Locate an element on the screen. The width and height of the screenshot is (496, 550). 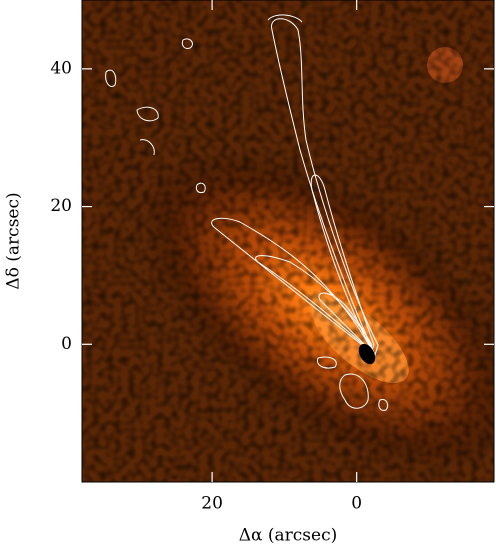
y-axis-label: Δδ (arcsec) is located at coordinates (14, 240).